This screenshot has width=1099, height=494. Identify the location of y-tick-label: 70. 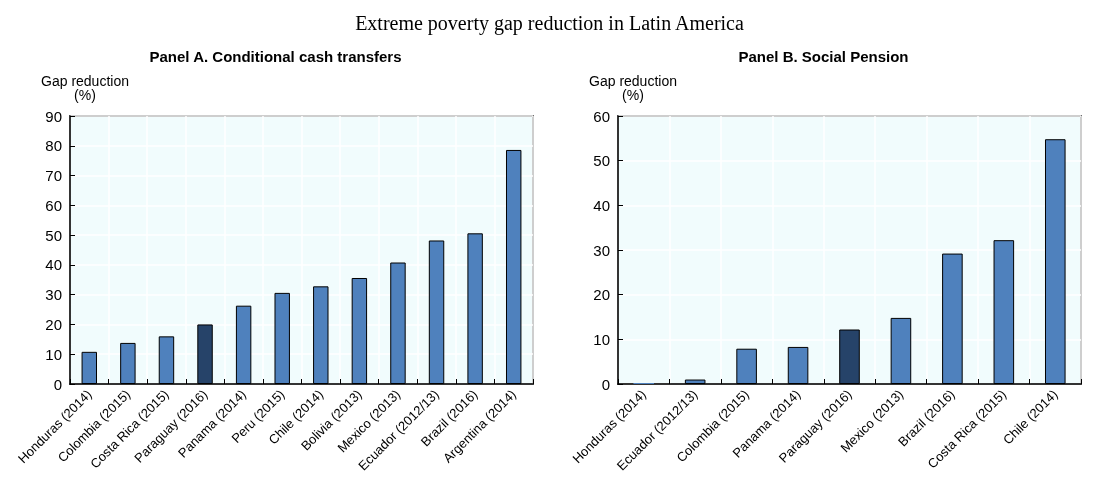
(53, 176).